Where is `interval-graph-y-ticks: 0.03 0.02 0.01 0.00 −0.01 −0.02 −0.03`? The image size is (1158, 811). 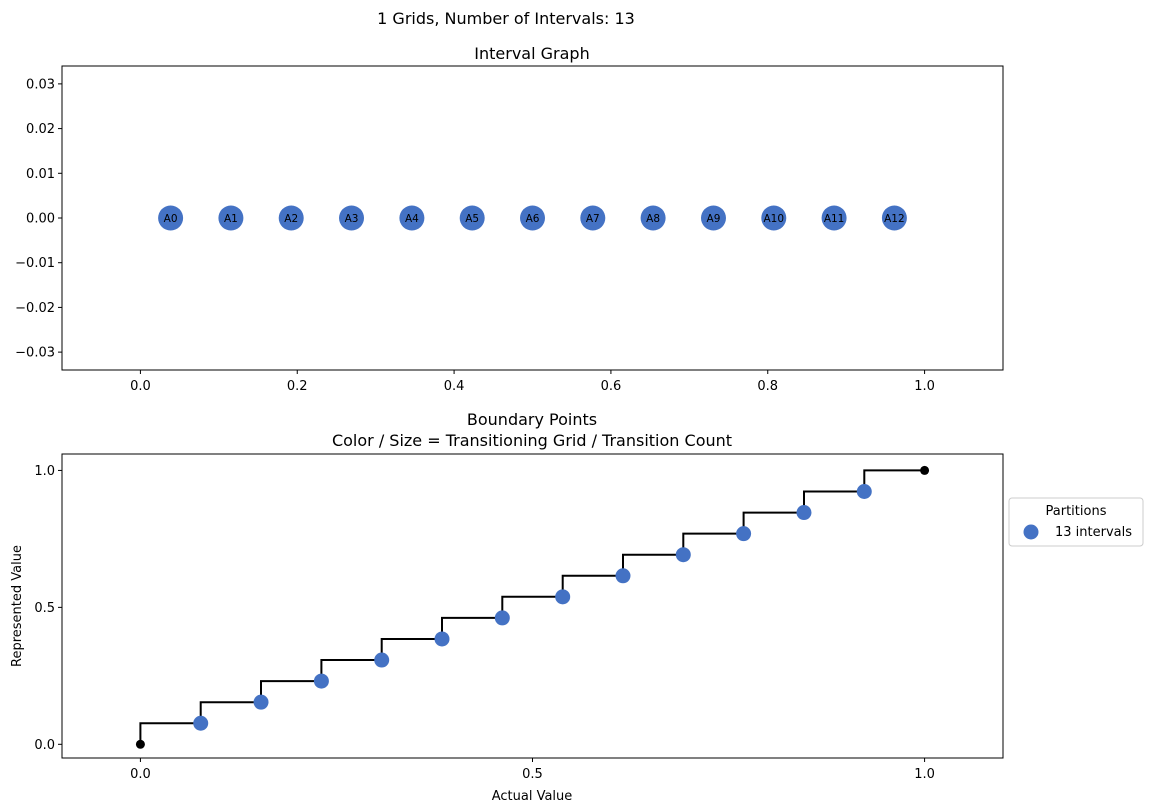
interval-graph-y-ticks: 0.03 0.02 0.01 0.00 −0.01 −0.02 −0.03 is located at coordinates (38, 219).